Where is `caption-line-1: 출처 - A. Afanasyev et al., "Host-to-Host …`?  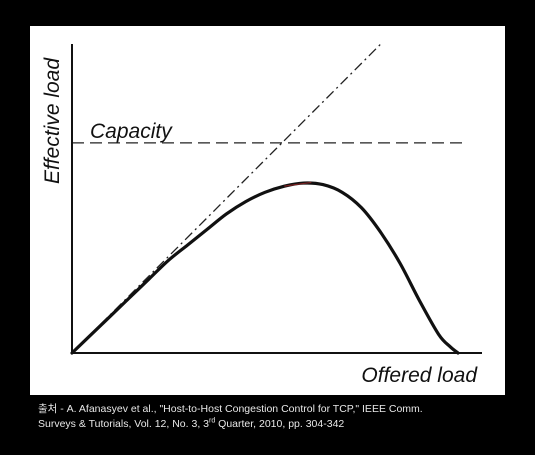
caption-line-1: 출처 - A. Afanasyev et al., "Host-to-Host … is located at coordinates (230, 409).